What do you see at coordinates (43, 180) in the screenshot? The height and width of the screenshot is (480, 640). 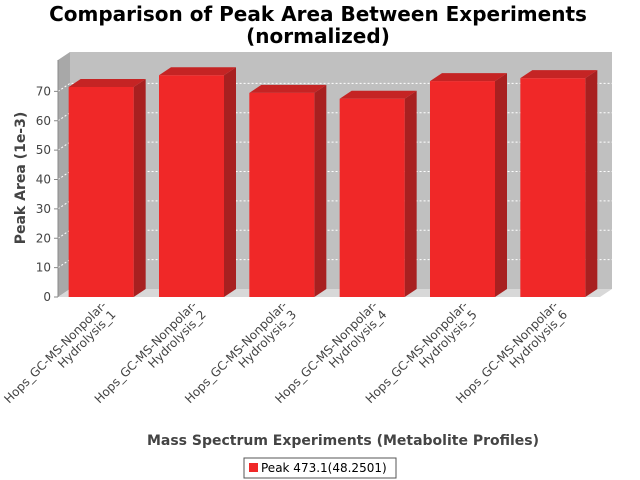 I see `y-tick-label: 40` at bounding box center [43, 180].